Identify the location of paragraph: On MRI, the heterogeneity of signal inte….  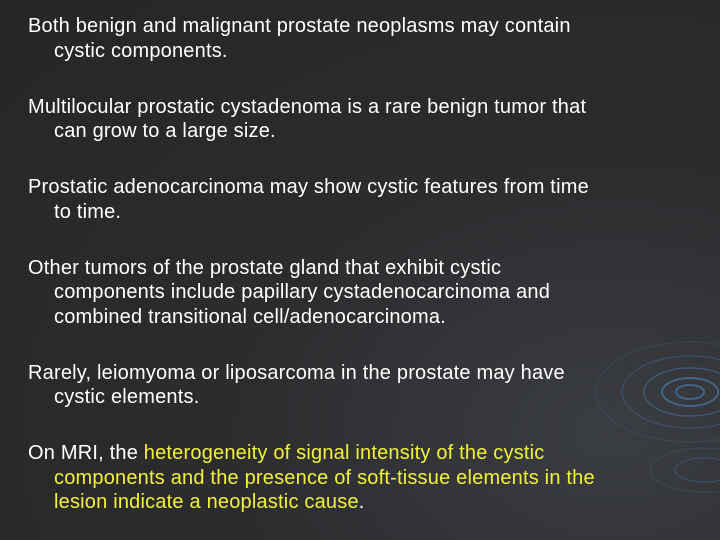
(373, 478).